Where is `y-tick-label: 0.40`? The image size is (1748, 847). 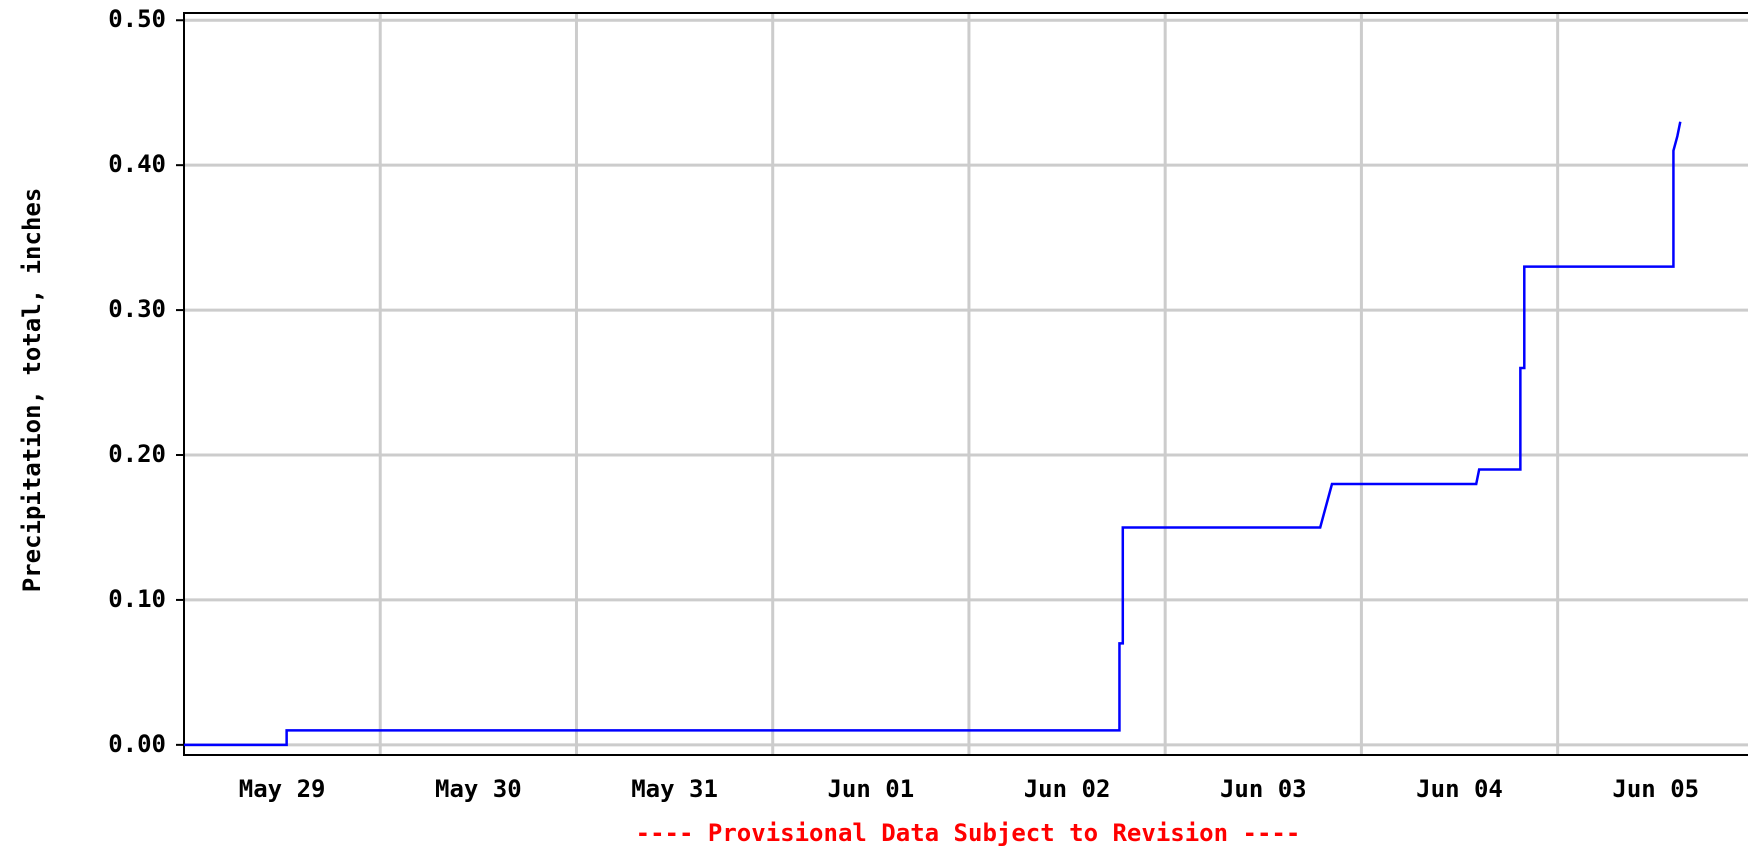 y-tick-label: 0.40 is located at coordinates (137, 164).